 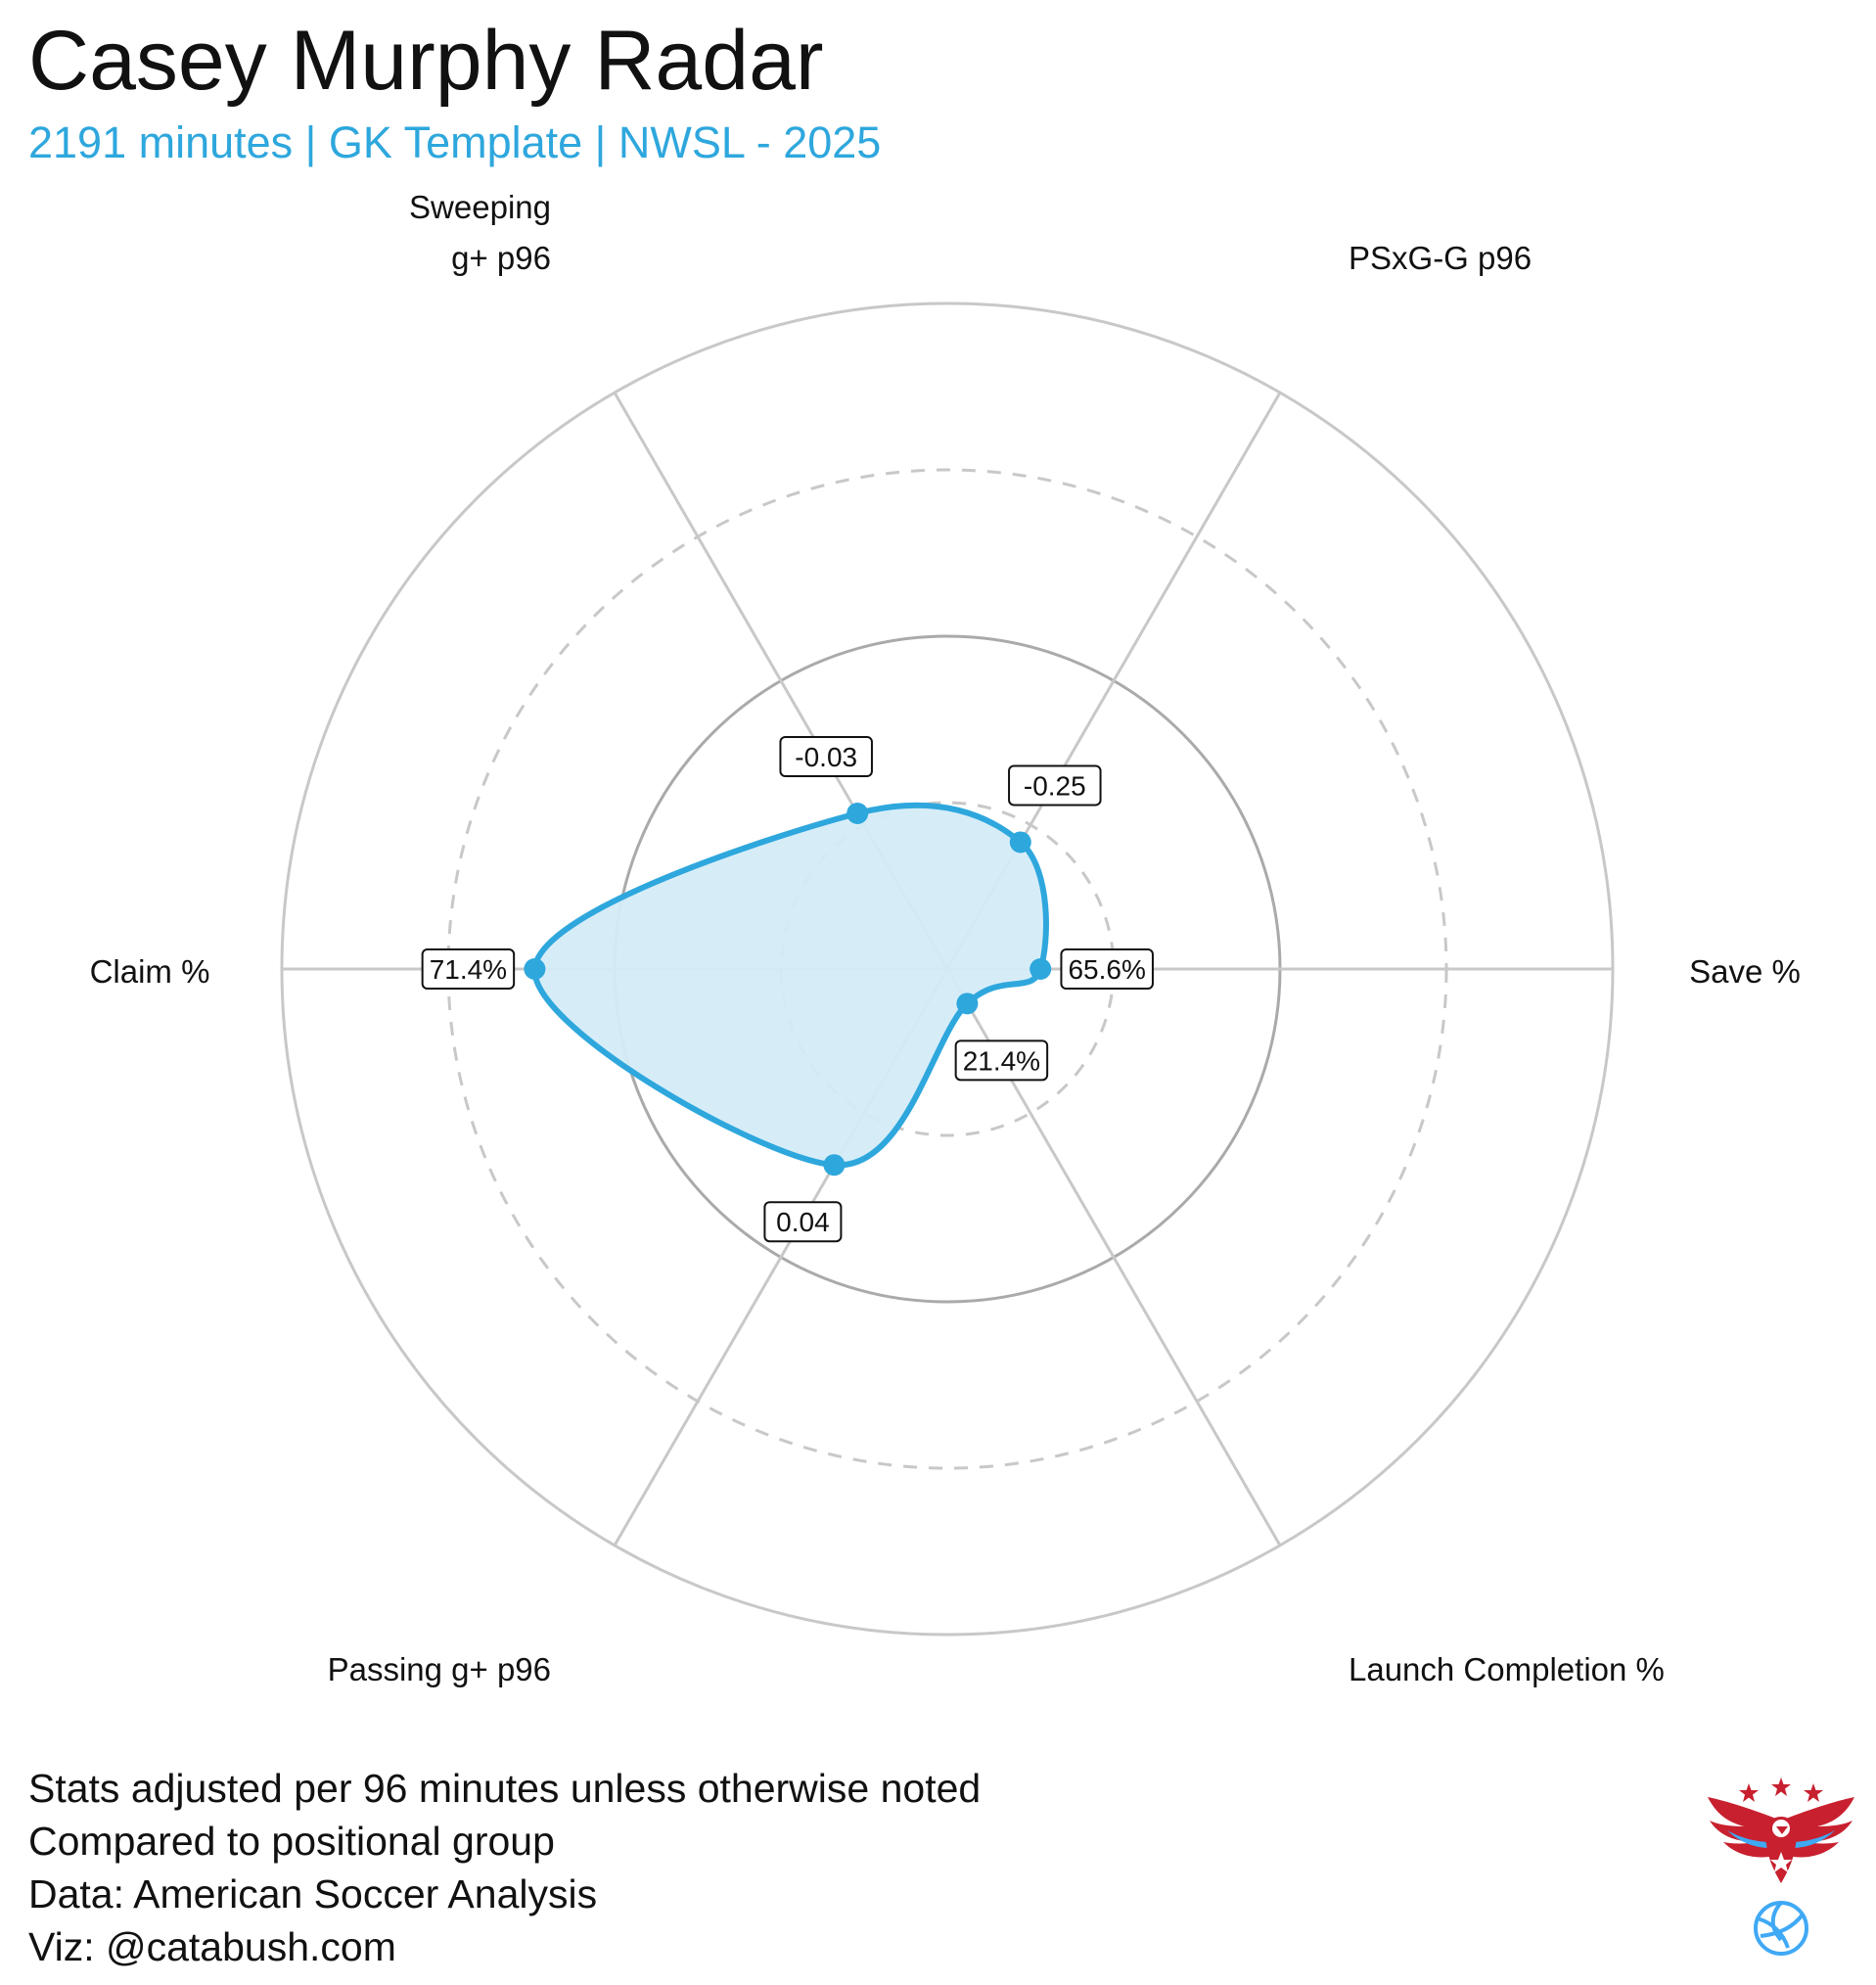 What do you see at coordinates (439, 1669) in the screenshot?
I see `axis-label-4: Passing g+ p96` at bounding box center [439, 1669].